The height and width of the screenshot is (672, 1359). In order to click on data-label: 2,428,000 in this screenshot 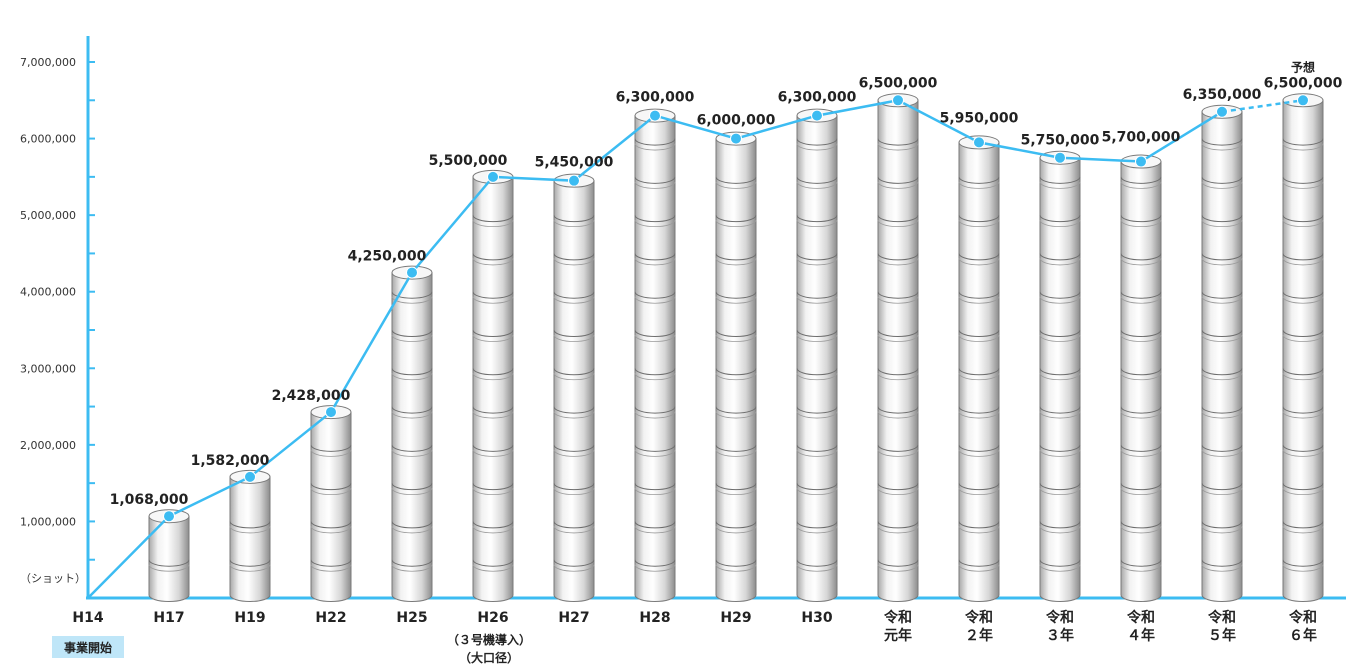, I will do `click(311, 396)`.